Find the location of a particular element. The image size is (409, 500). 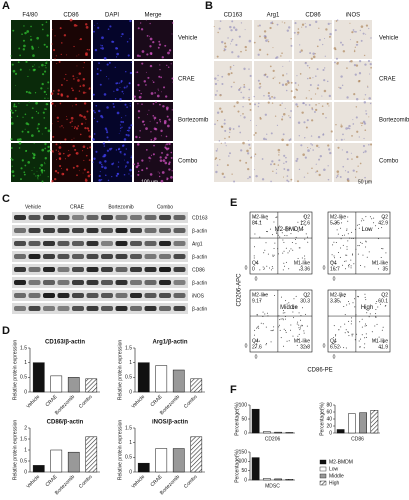

x-tick-label: CRAE is located at coordinates (52, 401).